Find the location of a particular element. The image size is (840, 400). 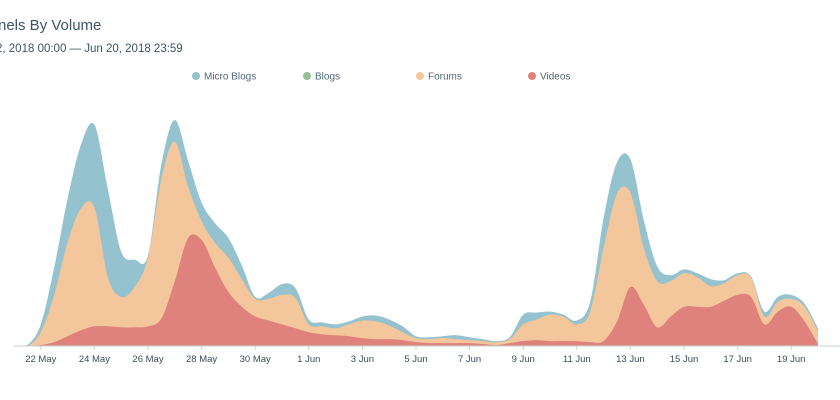

legend-label: Videos is located at coordinates (555, 77).